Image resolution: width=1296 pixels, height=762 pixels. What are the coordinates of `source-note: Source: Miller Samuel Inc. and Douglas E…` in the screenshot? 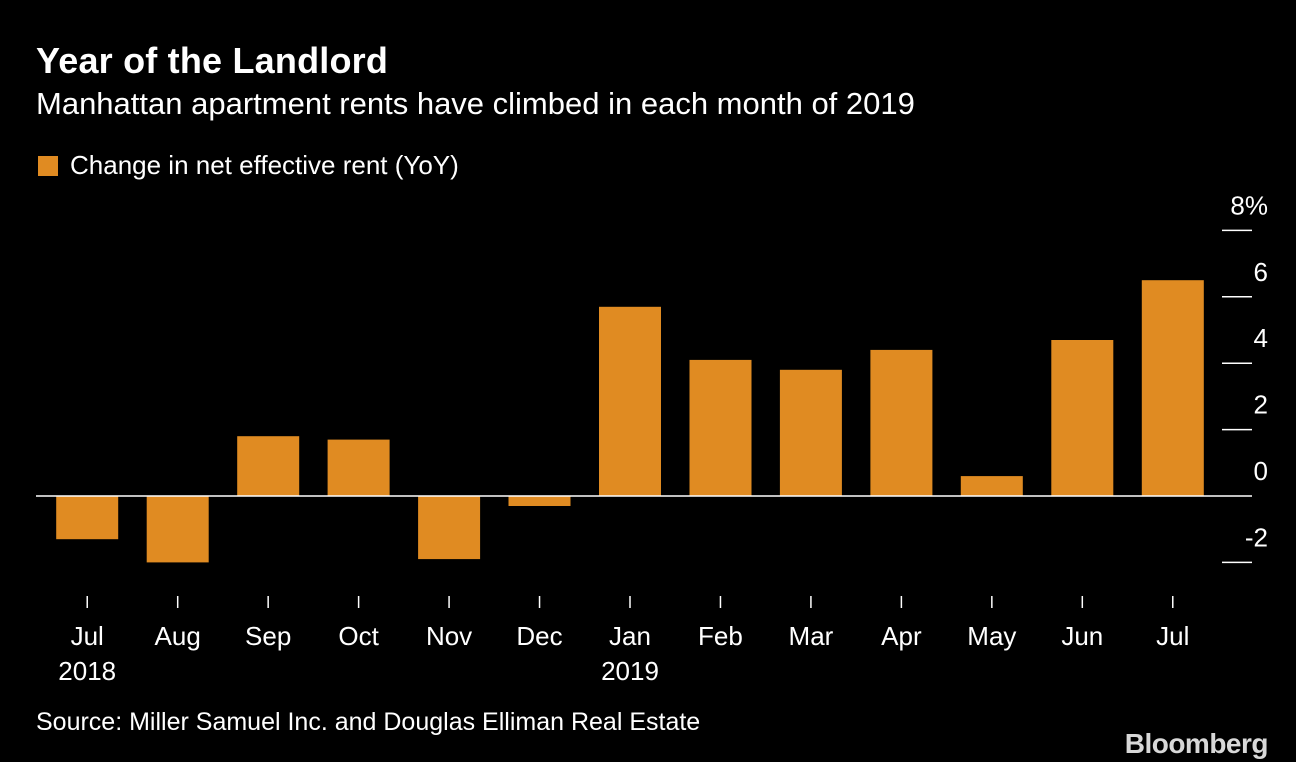 It's located at (368, 722).